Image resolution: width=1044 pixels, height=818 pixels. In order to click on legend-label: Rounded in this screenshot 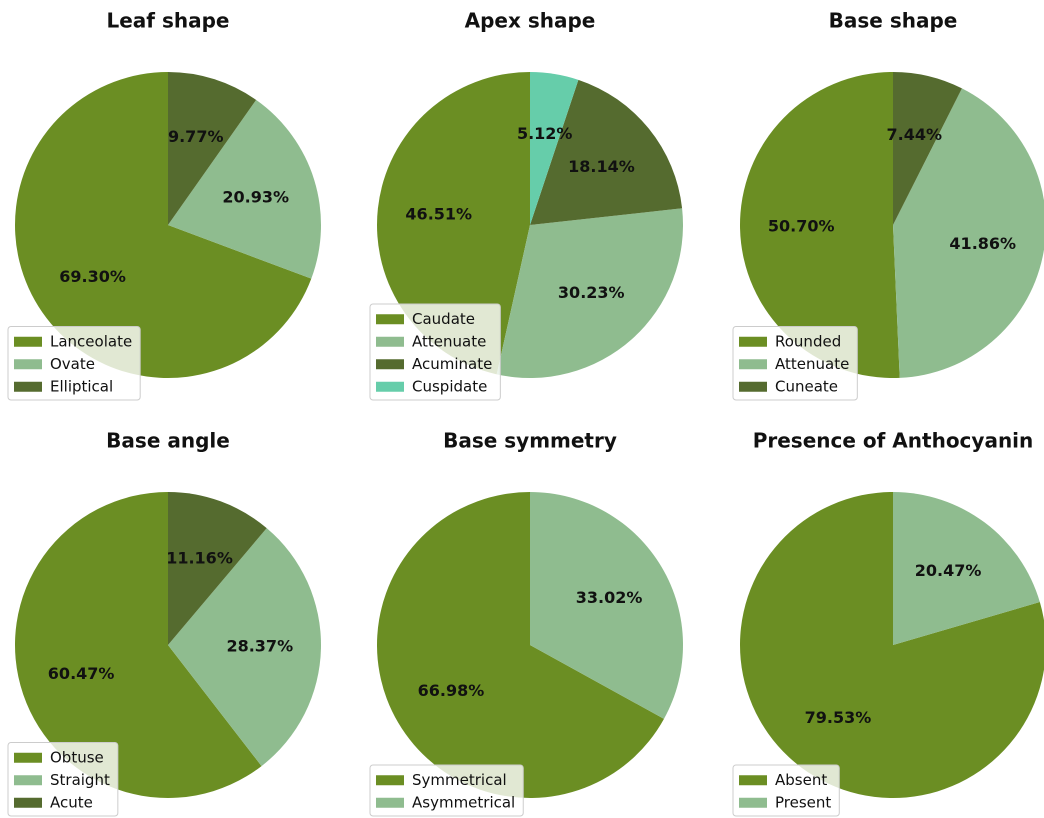, I will do `click(808, 341)`.